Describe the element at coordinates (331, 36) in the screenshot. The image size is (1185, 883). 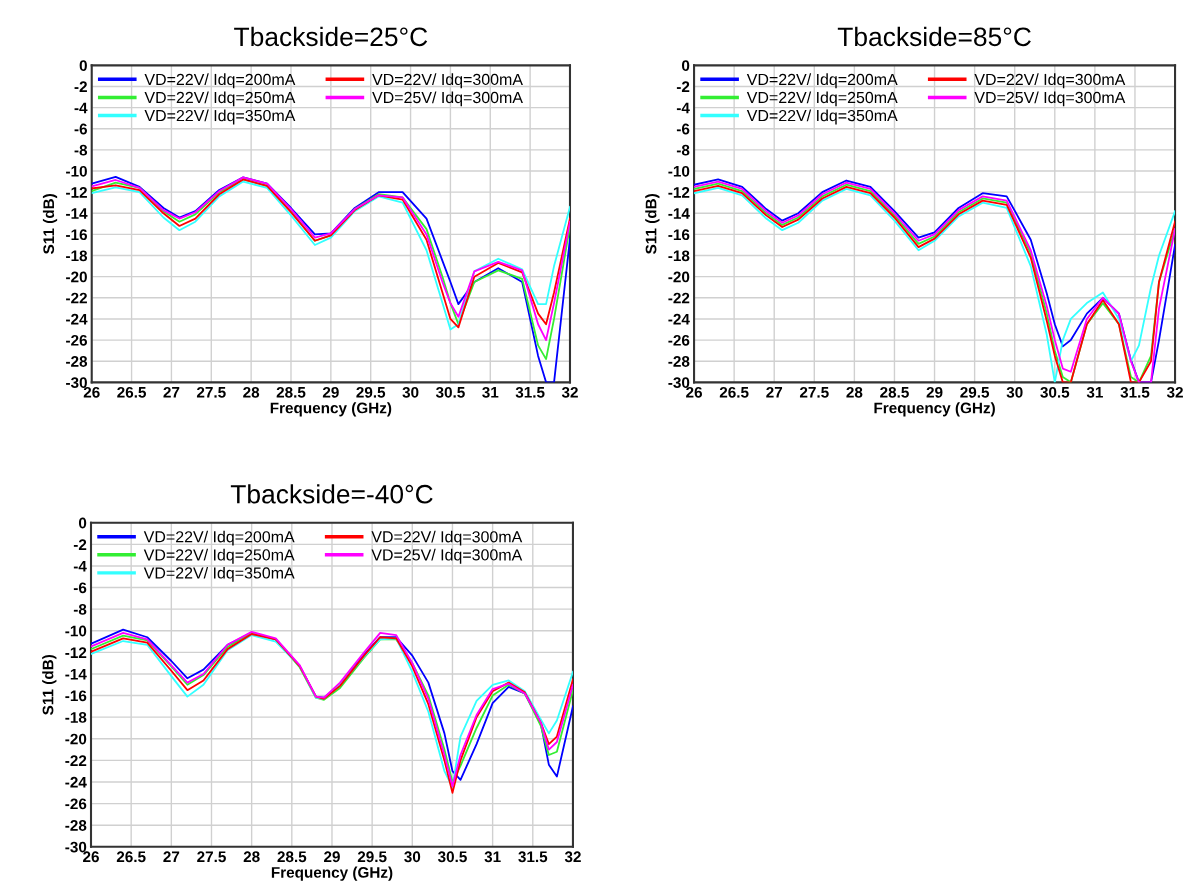
I see `chart-title: Tbackside=25°C` at that location.